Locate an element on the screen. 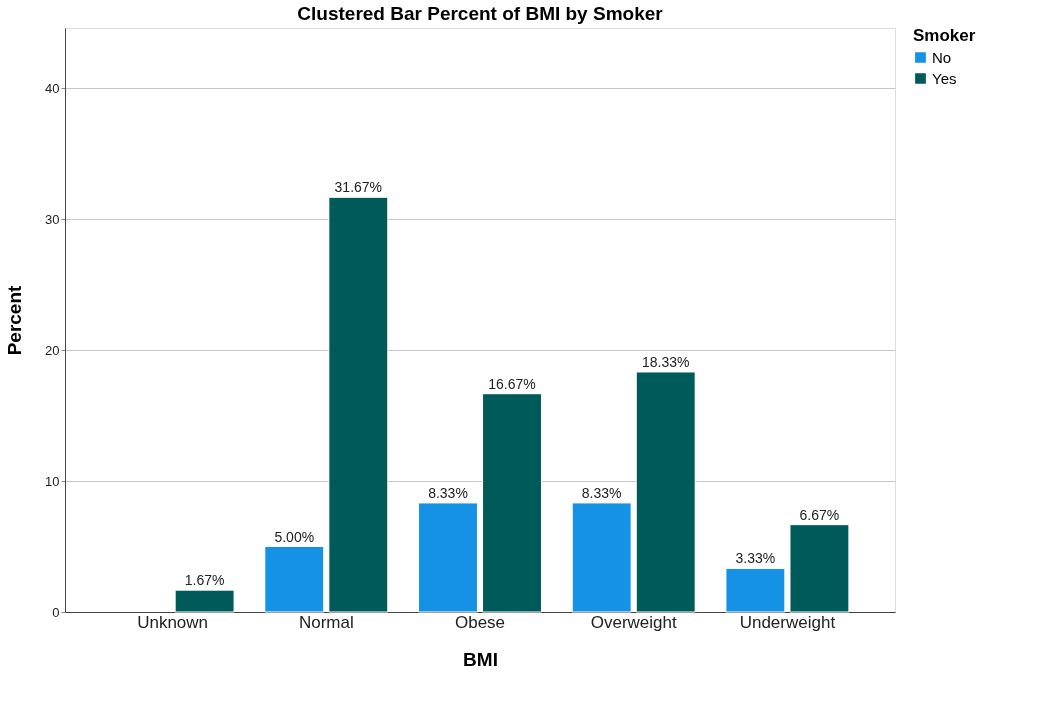 Image resolution: width=1048 pixels, height=702 pixels. x-tick-label: Obese is located at coordinates (480, 622).